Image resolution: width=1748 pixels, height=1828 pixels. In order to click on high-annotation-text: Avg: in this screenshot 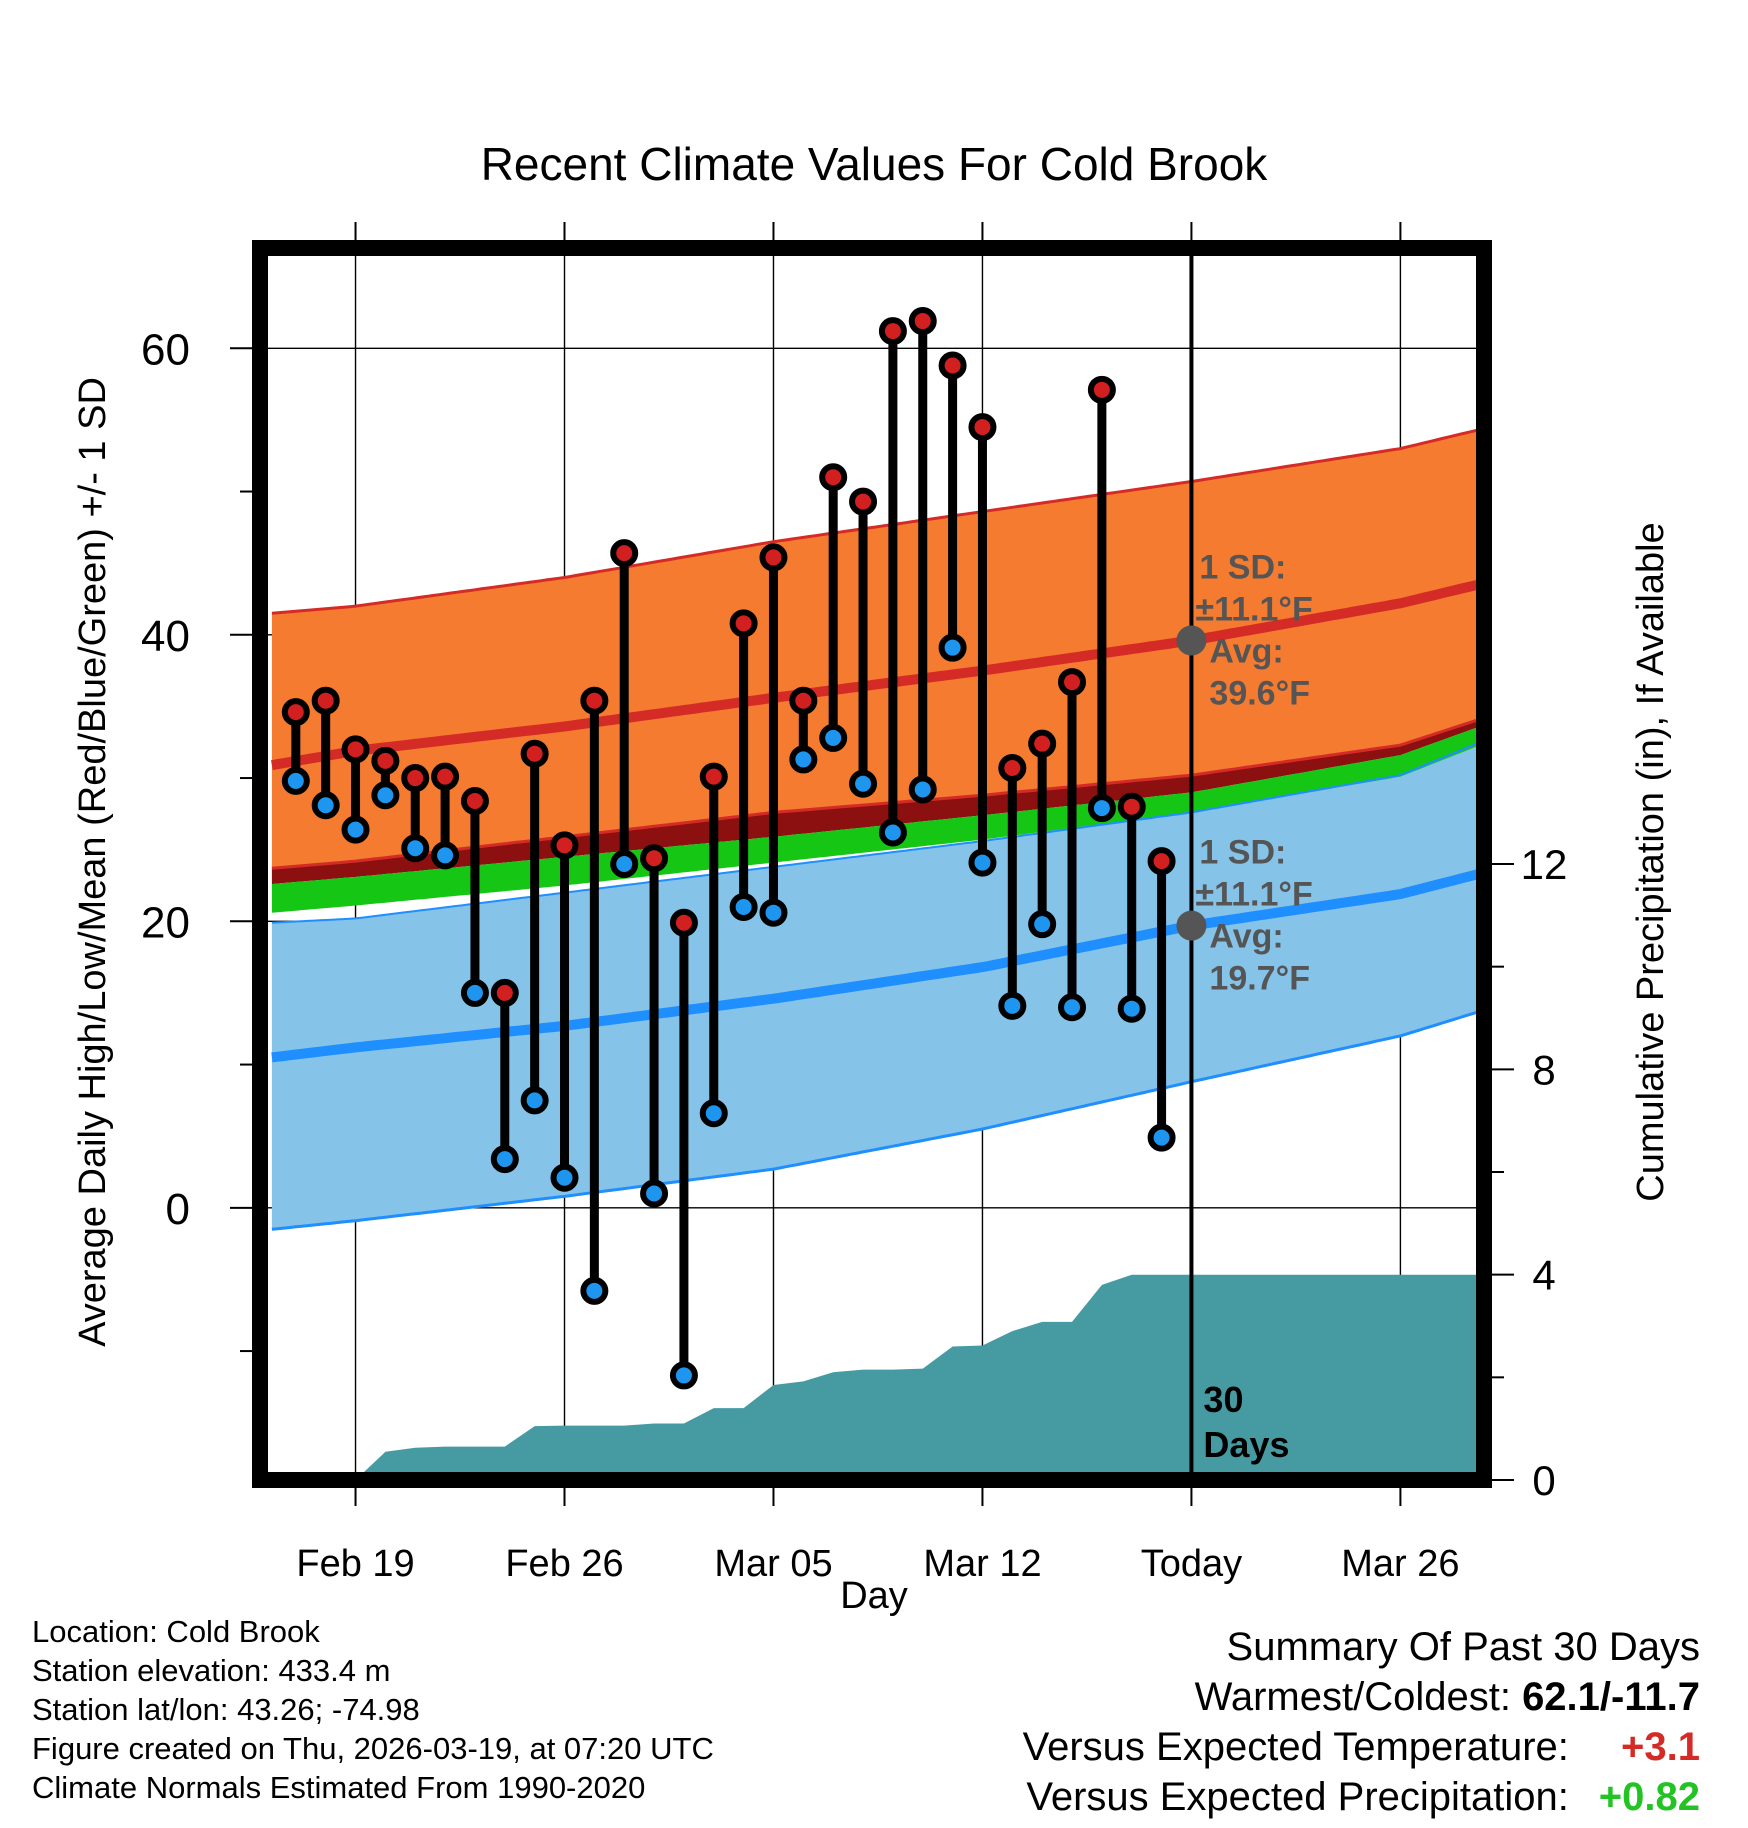, I will do `click(1246, 652)`.